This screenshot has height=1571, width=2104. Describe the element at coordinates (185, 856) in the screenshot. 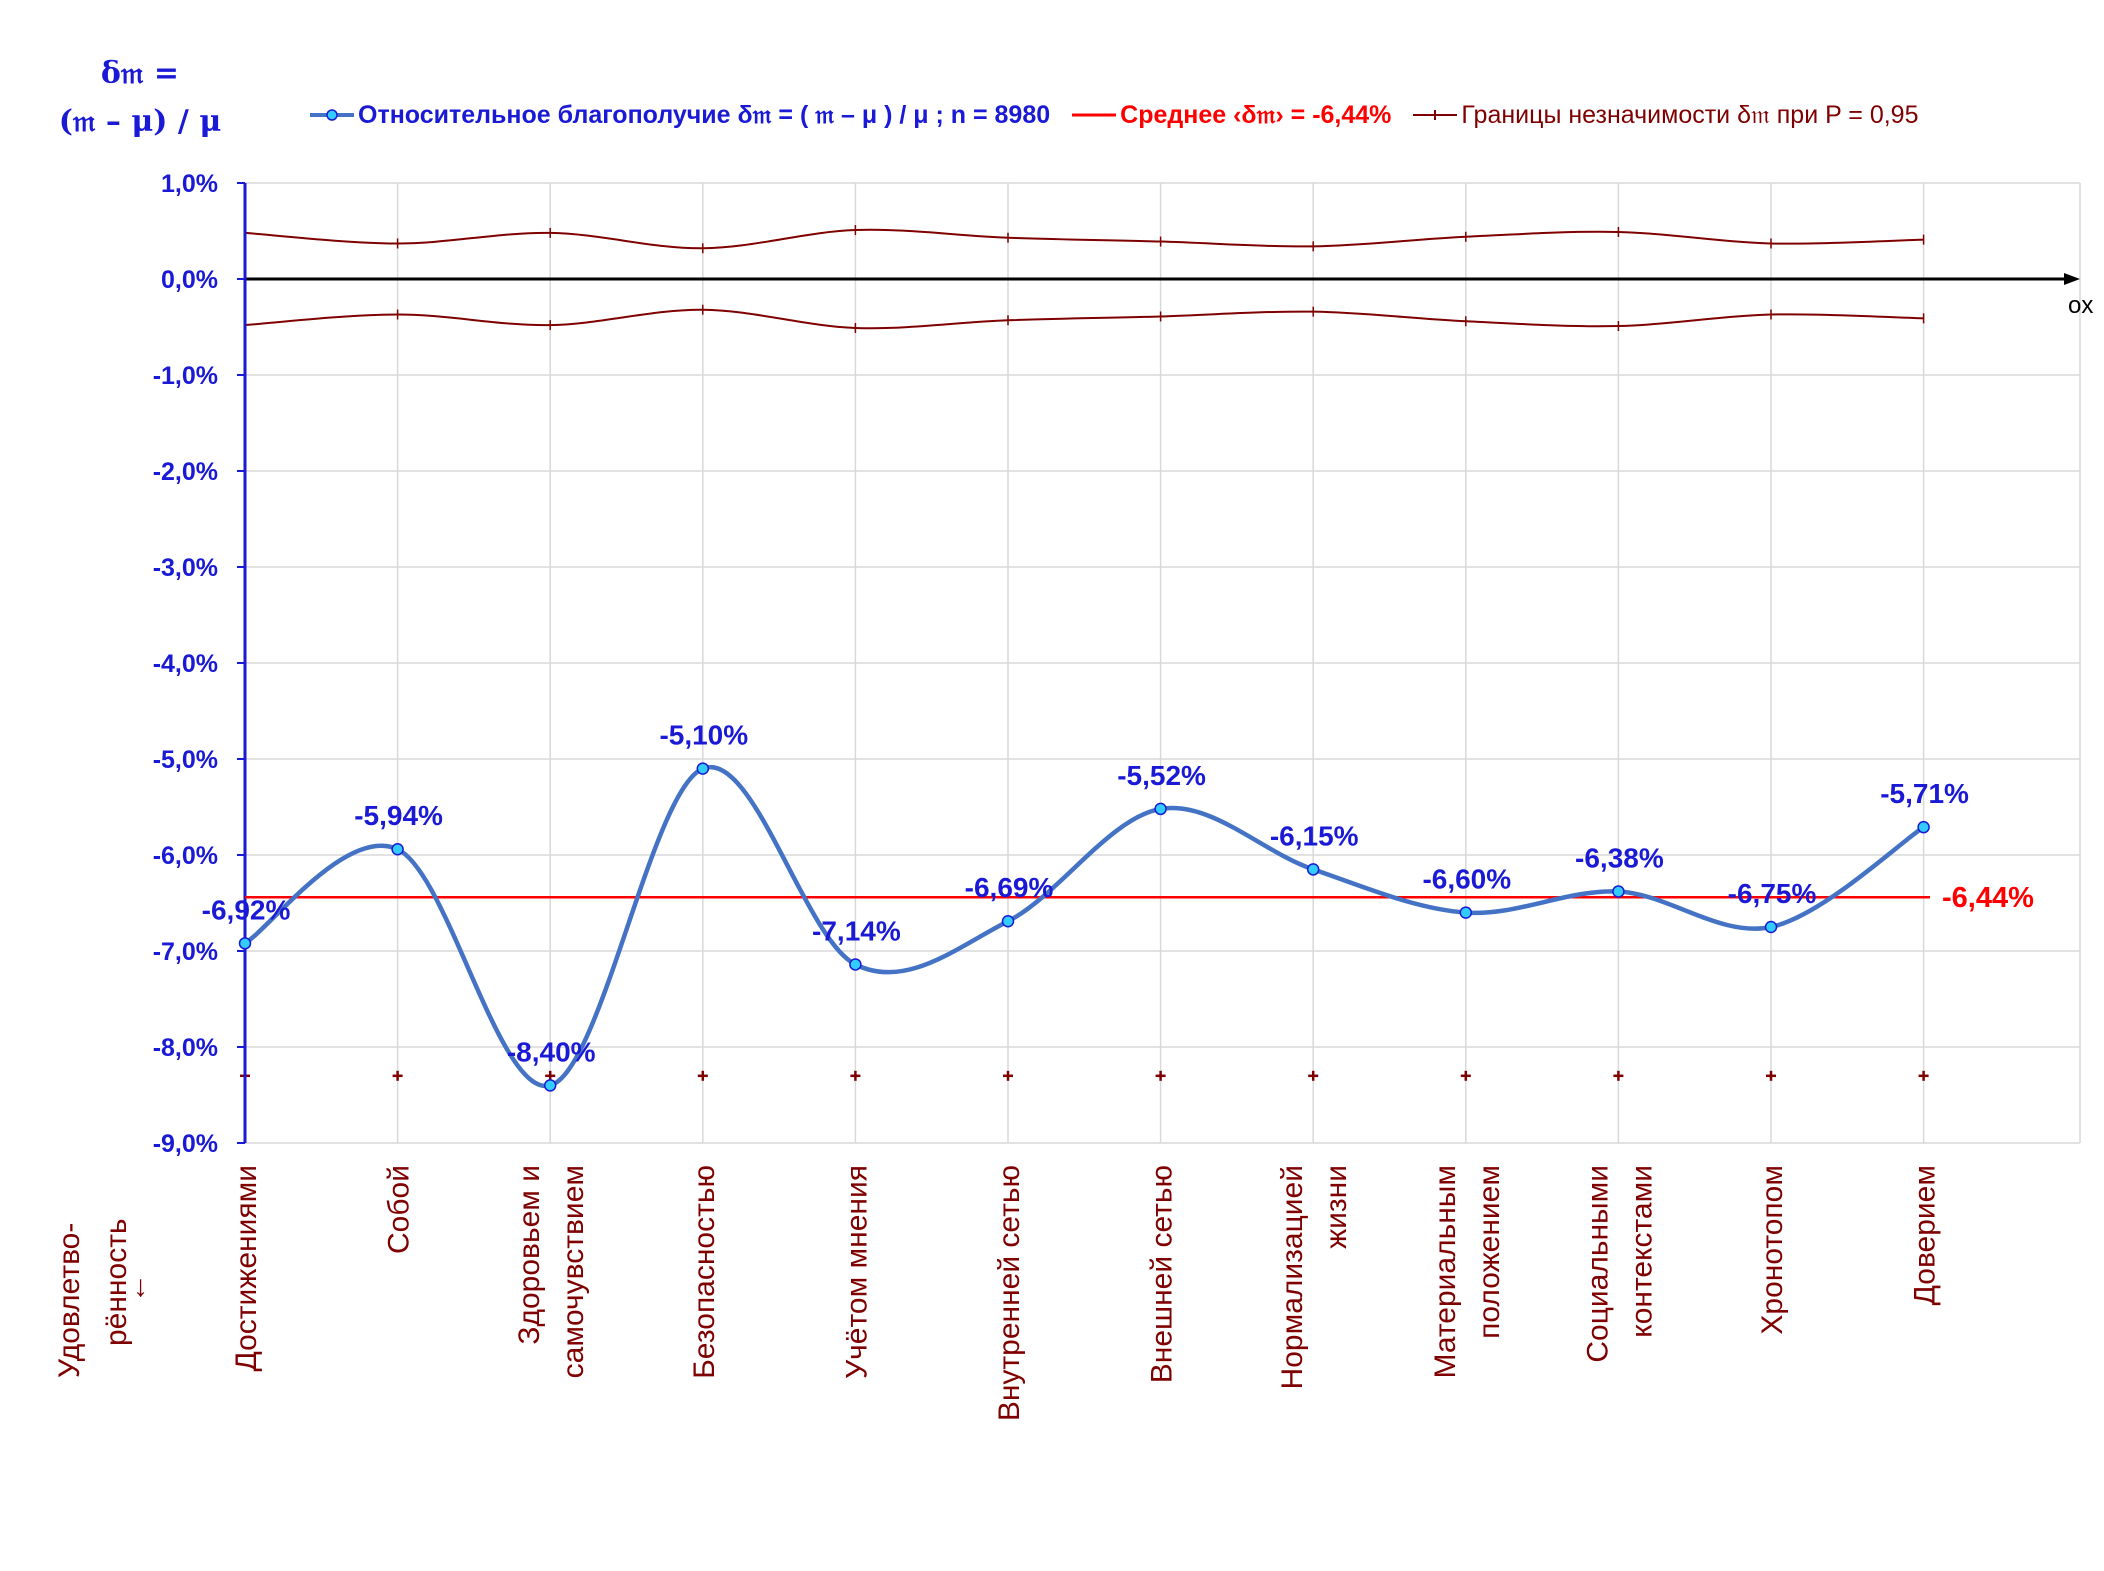

I see `y-tick-label: -6,0%` at that location.